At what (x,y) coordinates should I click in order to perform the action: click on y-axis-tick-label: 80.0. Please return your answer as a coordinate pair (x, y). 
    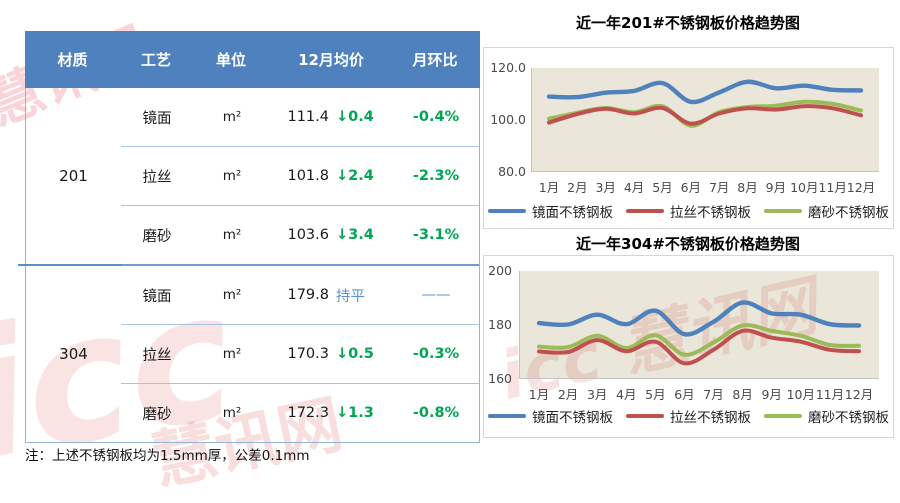
    Looking at the image, I should click on (512, 171).